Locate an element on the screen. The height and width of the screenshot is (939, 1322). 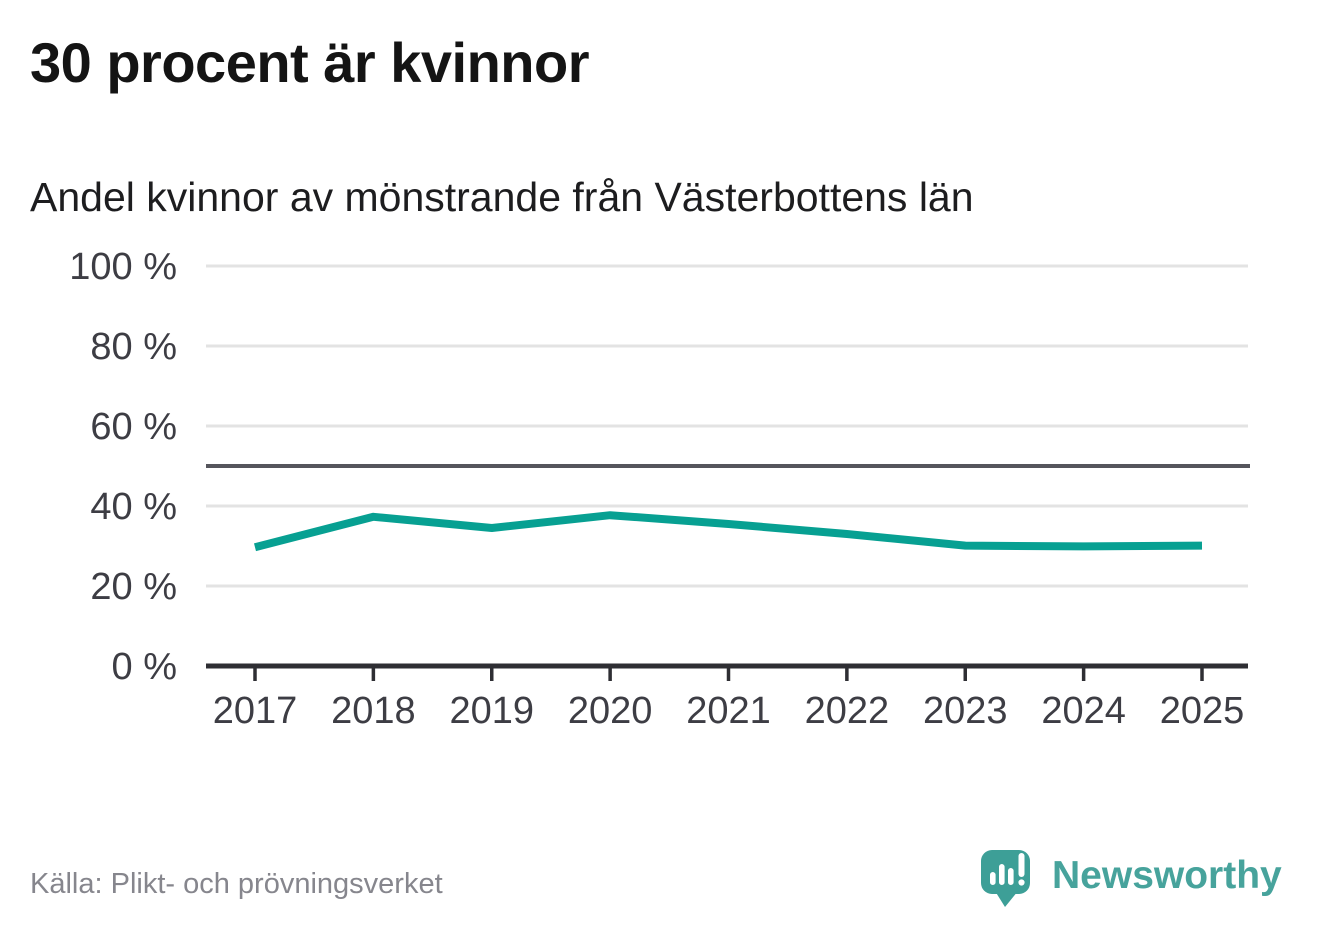
newsworthy-logo-text: Newsworthy is located at coordinates (1167, 875).